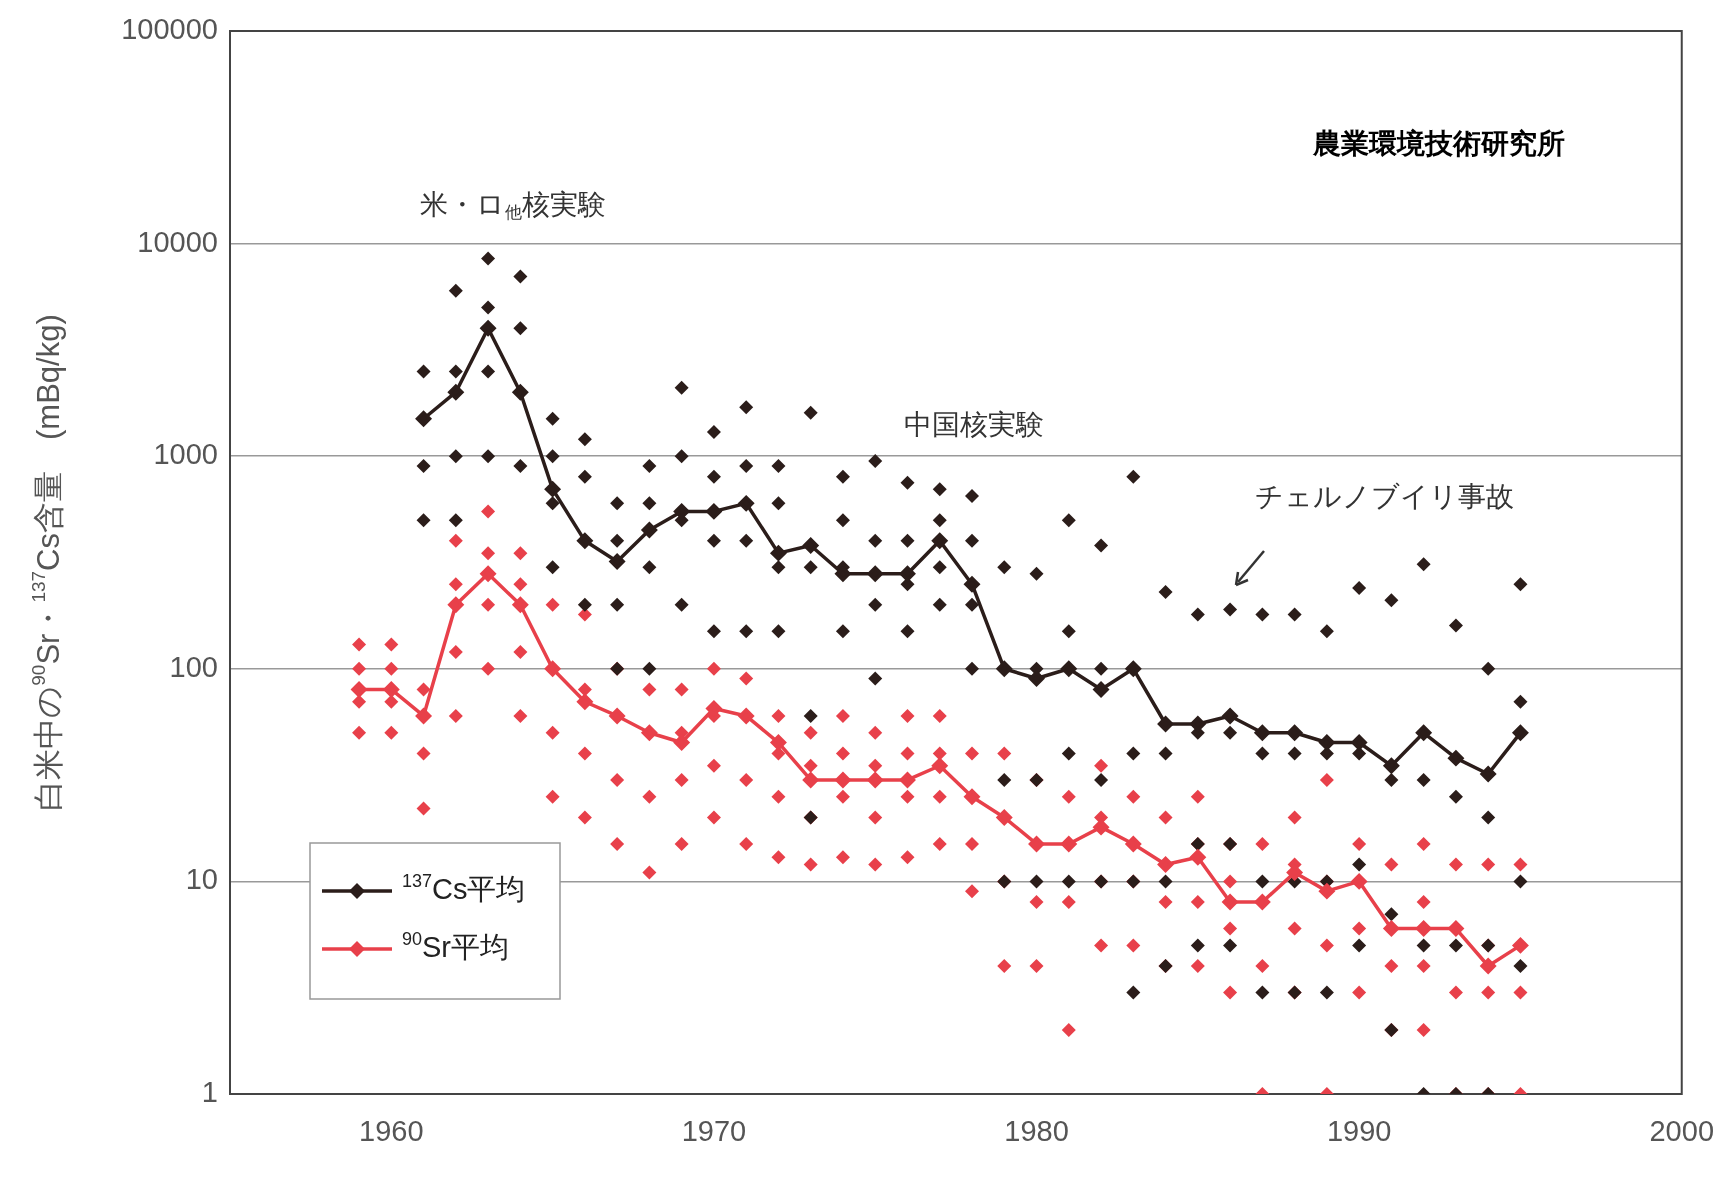  I want to click on y-tick-label: 100000, so click(169, 29).